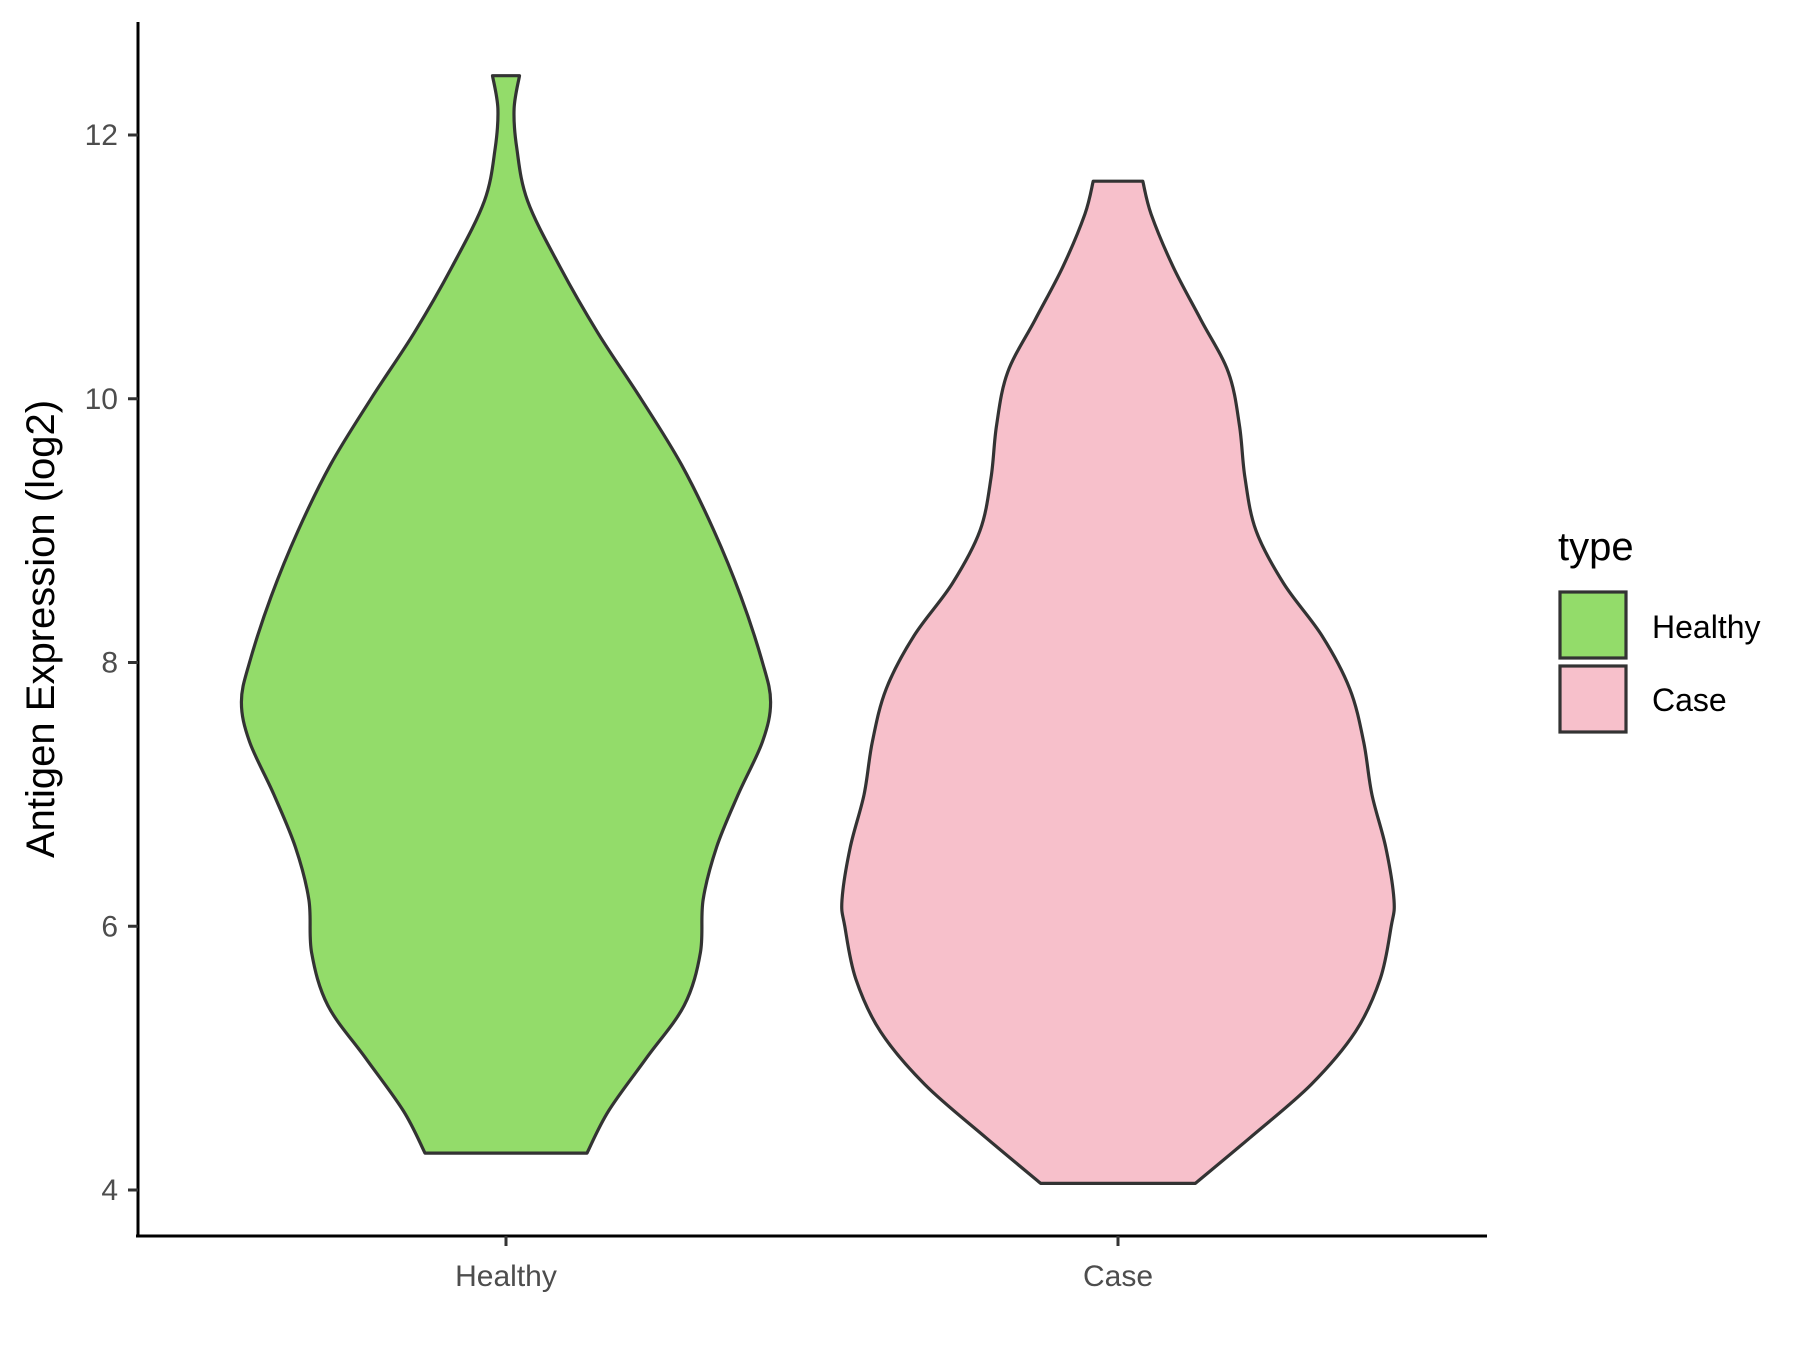  Describe the element at coordinates (1689, 700) in the screenshot. I see `legend-label-case: Case` at that location.